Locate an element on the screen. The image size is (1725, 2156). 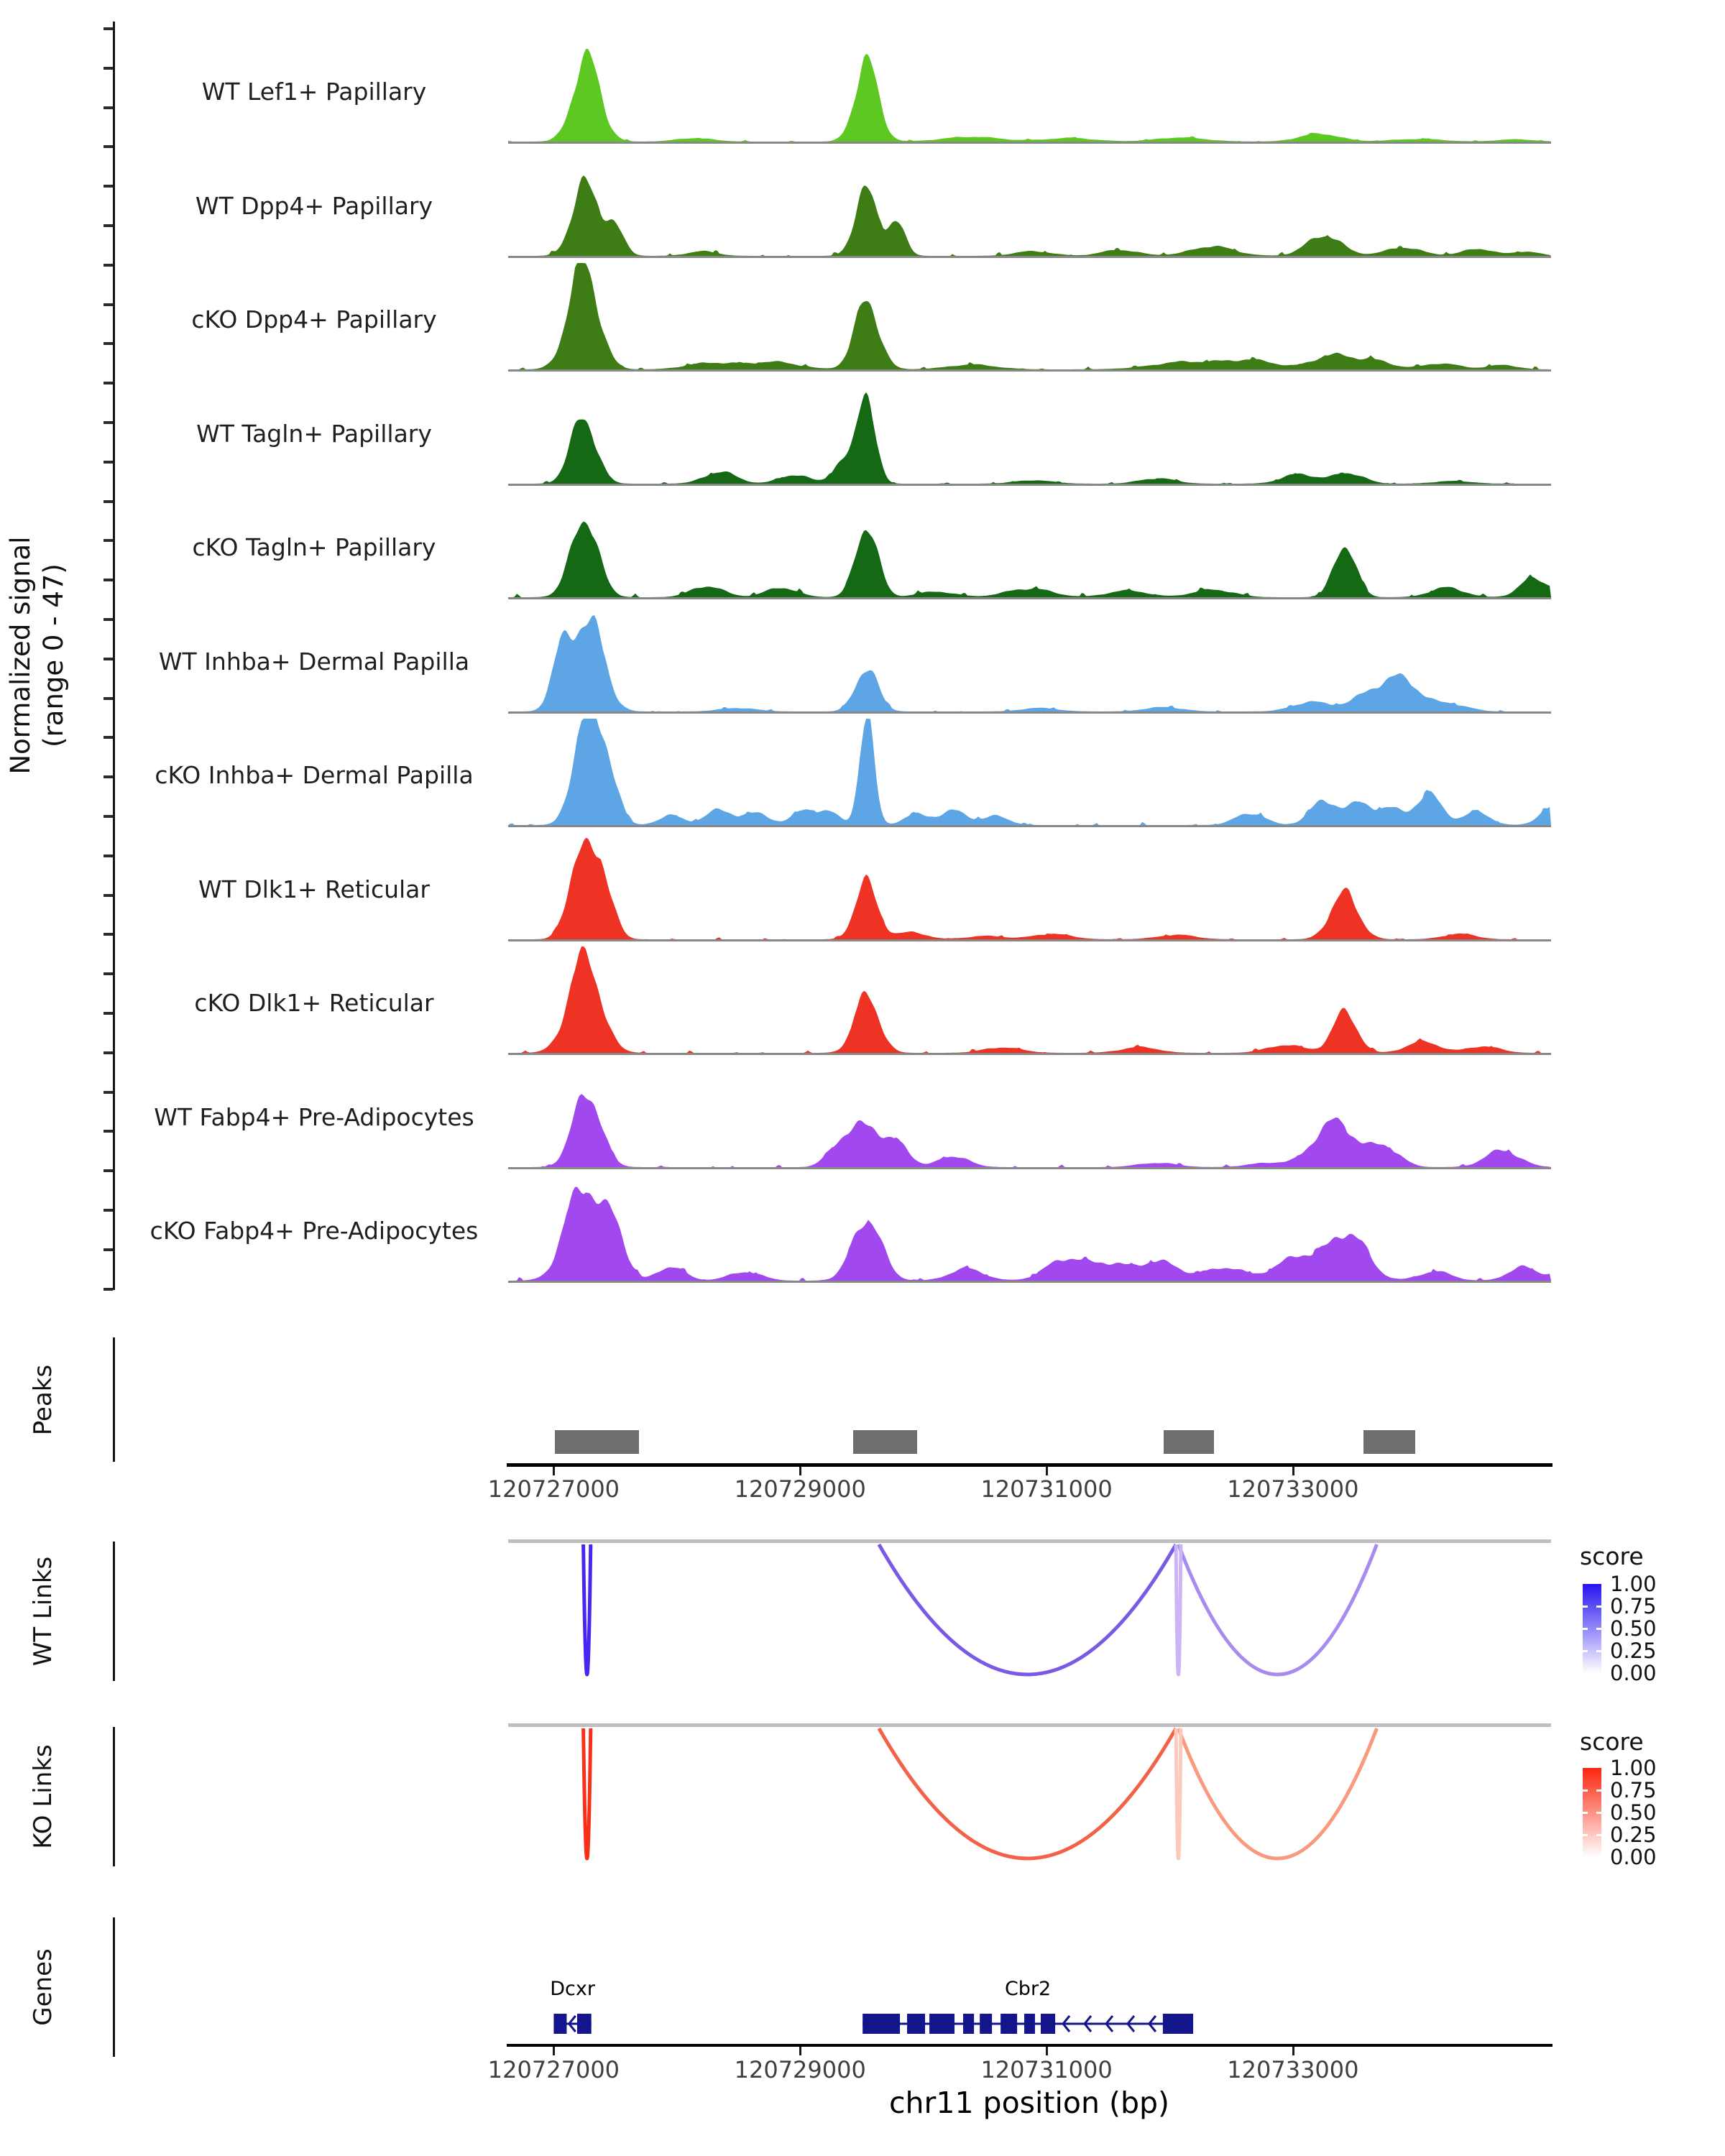
ko-legend-labels-2: 0.50 is located at coordinates (1633, 1812).